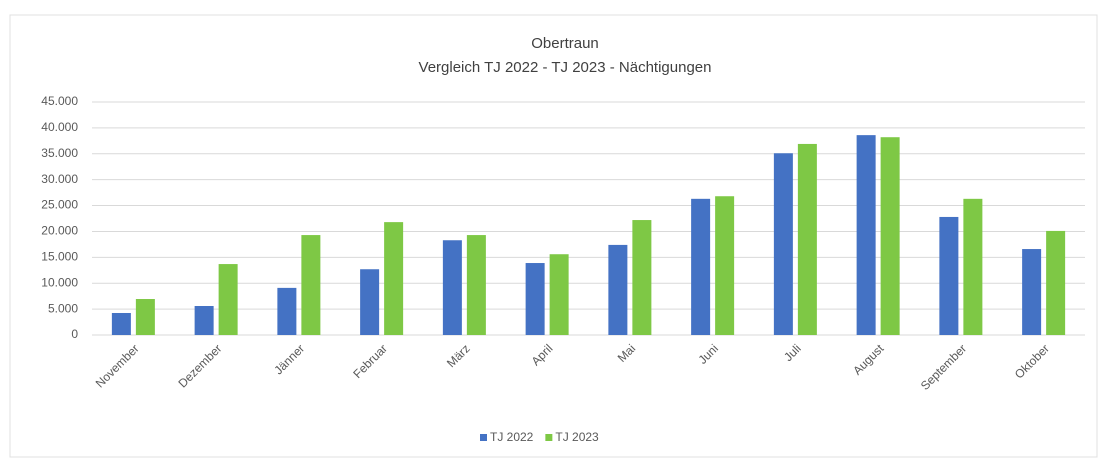 The width and height of the screenshot is (1098, 458). I want to click on y-tick-label: 5.000, so click(63, 308).